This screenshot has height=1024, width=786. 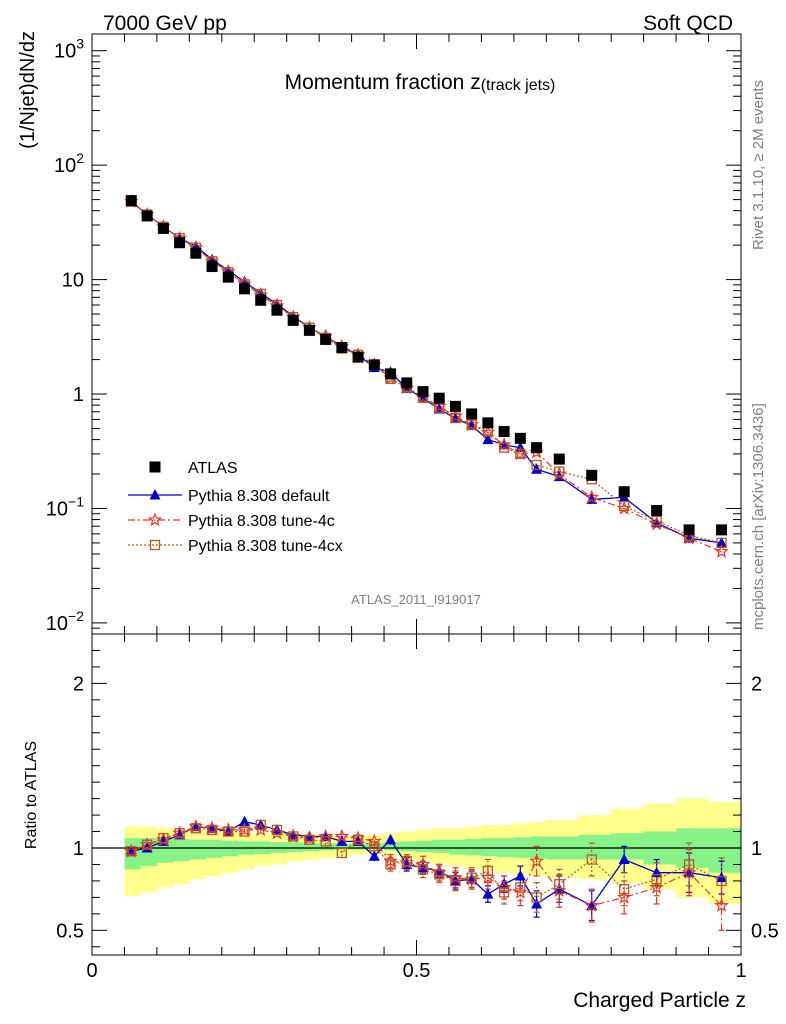 I want to click on main-y-tick-label-5: 10³, so click(x=69, y=49).